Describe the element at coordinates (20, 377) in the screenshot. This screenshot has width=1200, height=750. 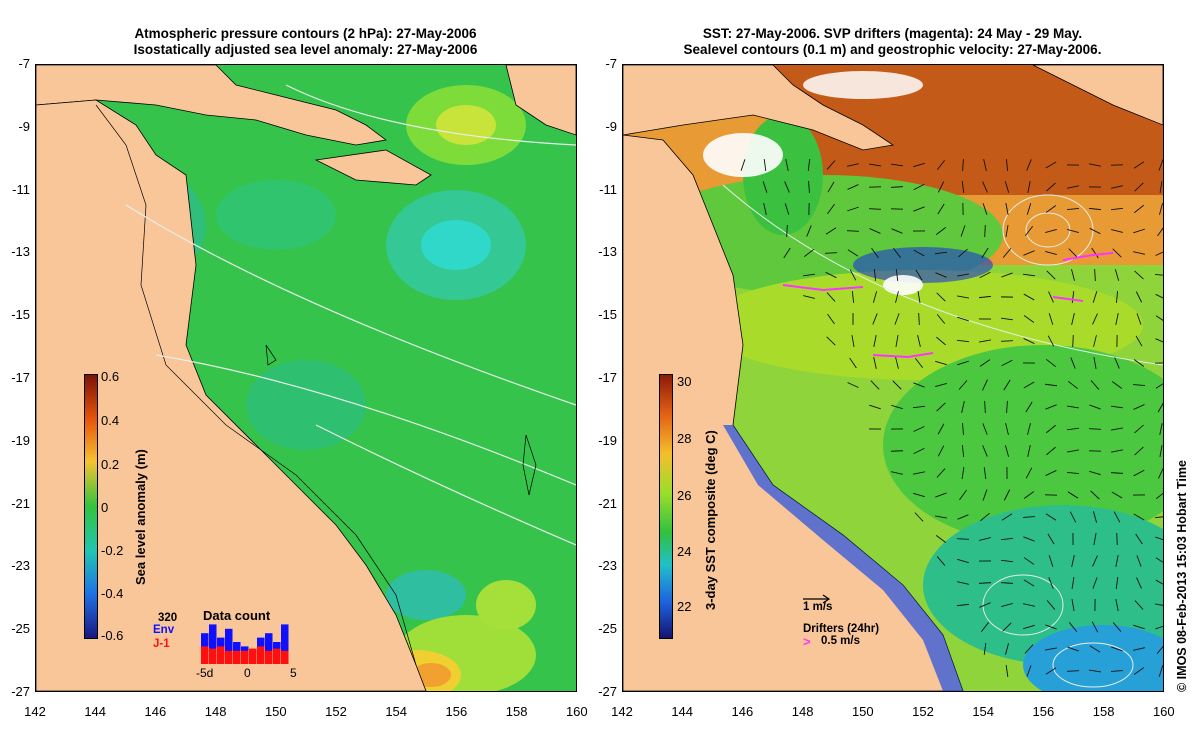
I see `left-y-tick: -17` at that location.